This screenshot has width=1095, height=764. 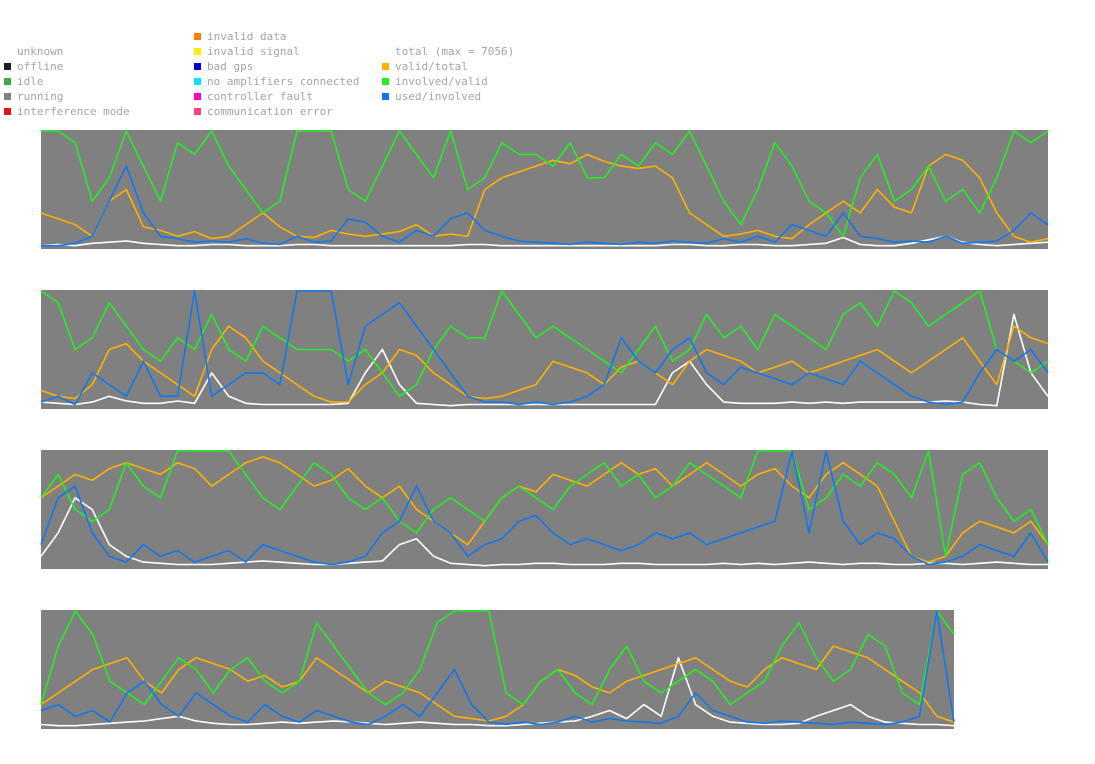 I want to click on legend-label: unknown, so click(x=40, y=51).